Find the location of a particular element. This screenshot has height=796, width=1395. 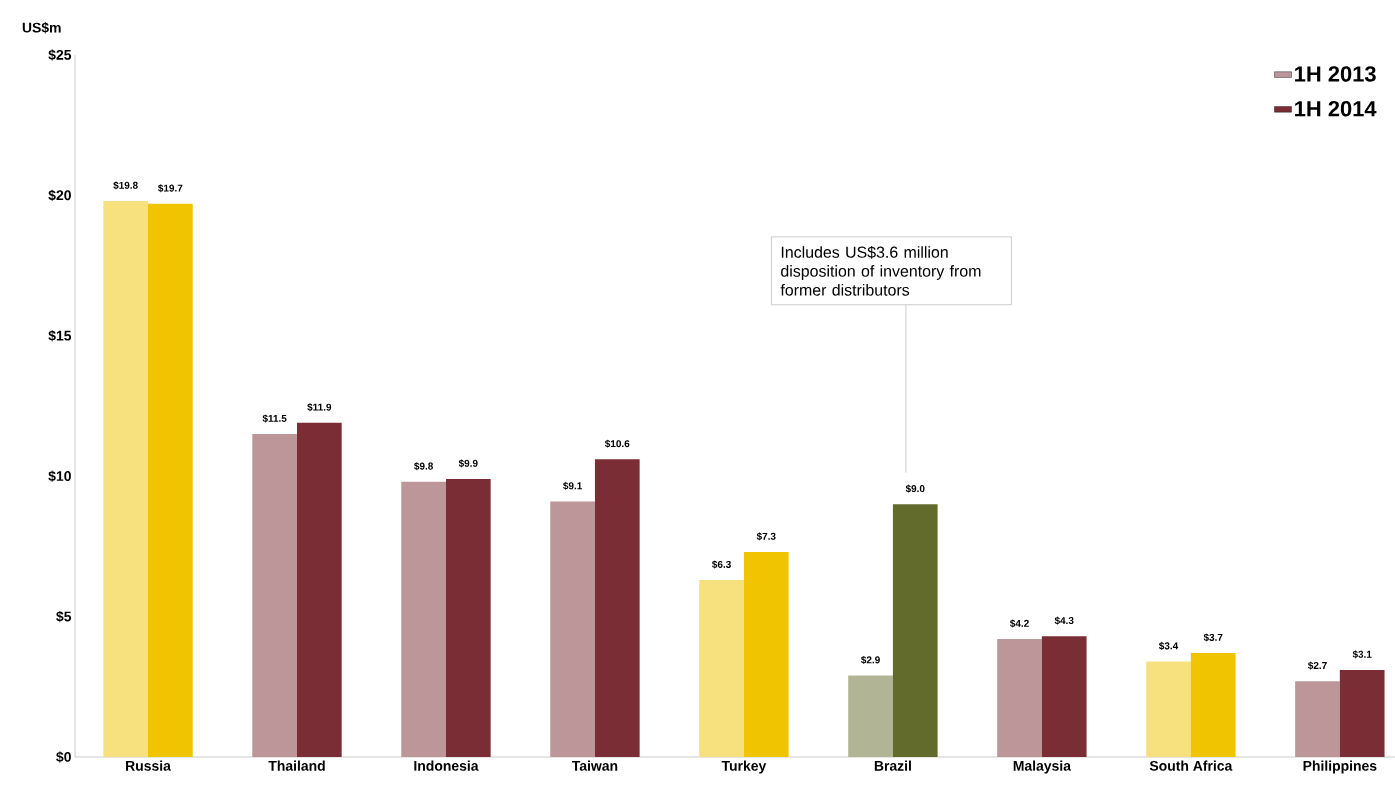

x-tick-label: Turkey is located at coordinates (744, 767).